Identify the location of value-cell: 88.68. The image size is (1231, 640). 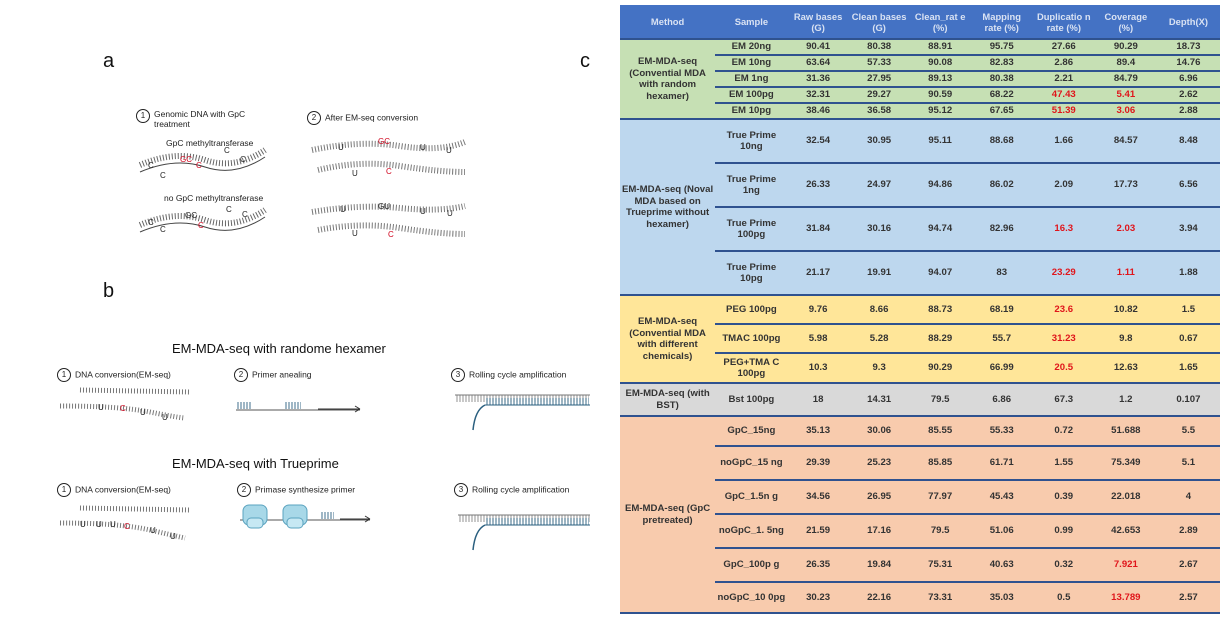
(1001, 141).